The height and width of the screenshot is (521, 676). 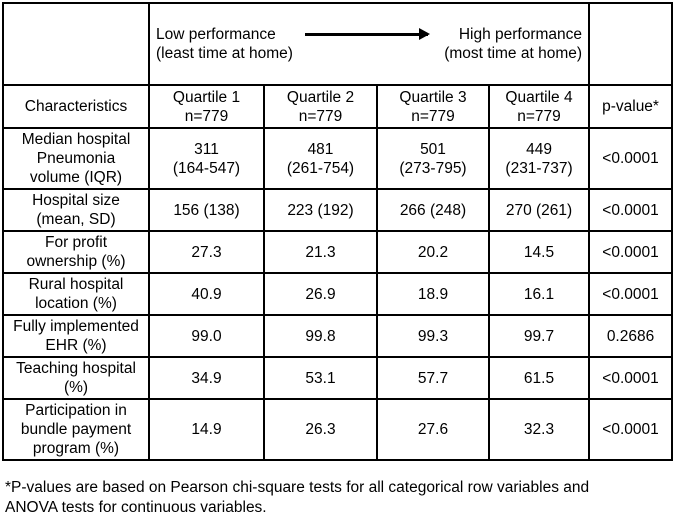 I want to click on low-performance-line2: (least time at home), so click(x=224, y=53).